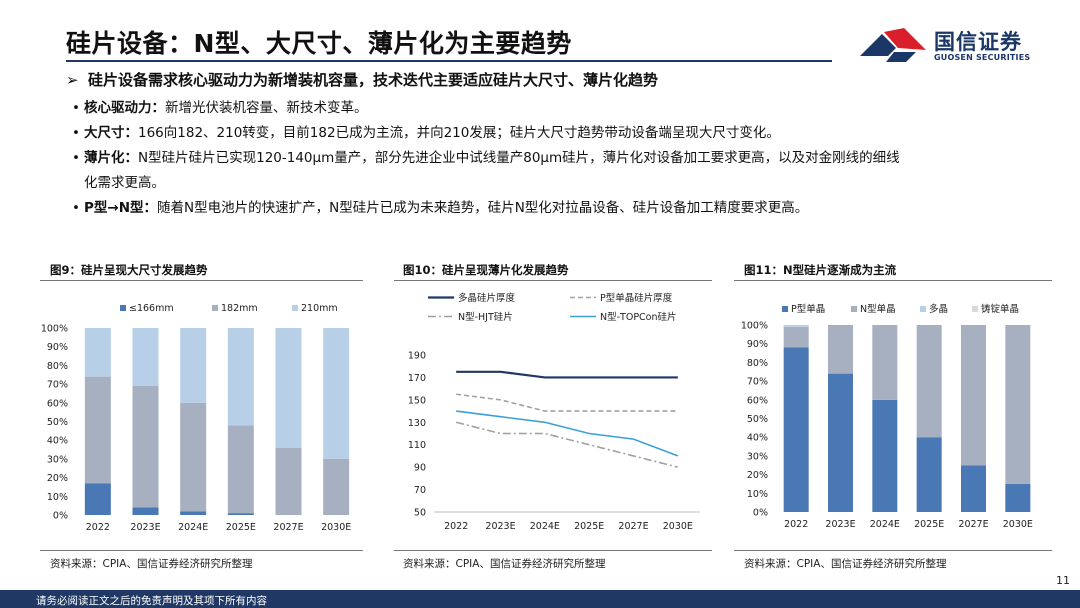 The width and height of the screenshot is (1080, 608). I want to click on logo-english-name: GUOSEN SECURITIES, so click(982, 57).